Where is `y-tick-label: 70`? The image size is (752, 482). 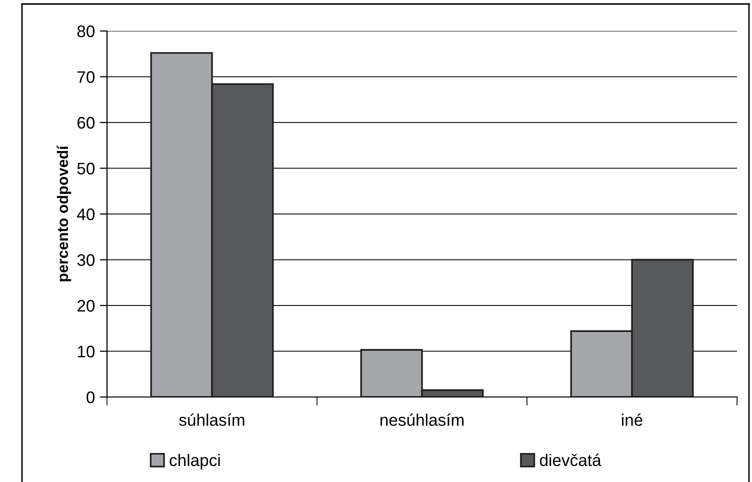 y-tick-label: 70 is located at coordinates (86, 77).